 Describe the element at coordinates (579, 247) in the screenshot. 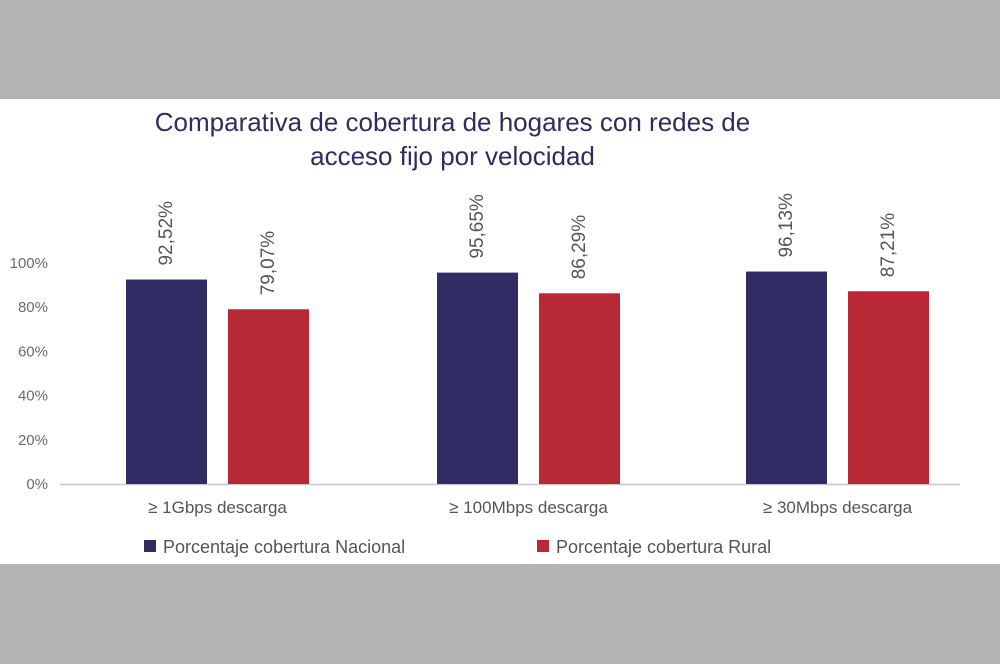

I see `data-label: 86,29%` at that location.